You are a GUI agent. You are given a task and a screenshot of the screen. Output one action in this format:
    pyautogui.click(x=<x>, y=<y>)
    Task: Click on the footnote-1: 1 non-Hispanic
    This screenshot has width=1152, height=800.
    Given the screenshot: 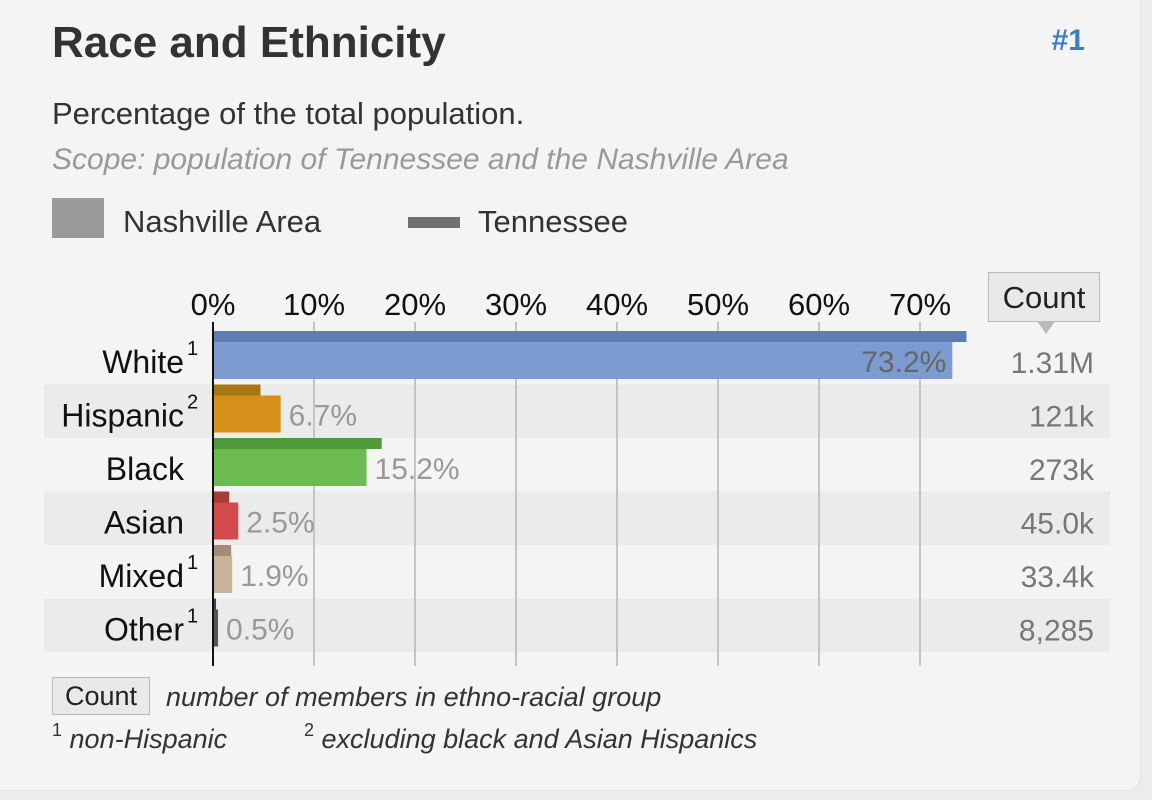 What is the action you would take?
    pyautogui.click(x=140, y=737)
    